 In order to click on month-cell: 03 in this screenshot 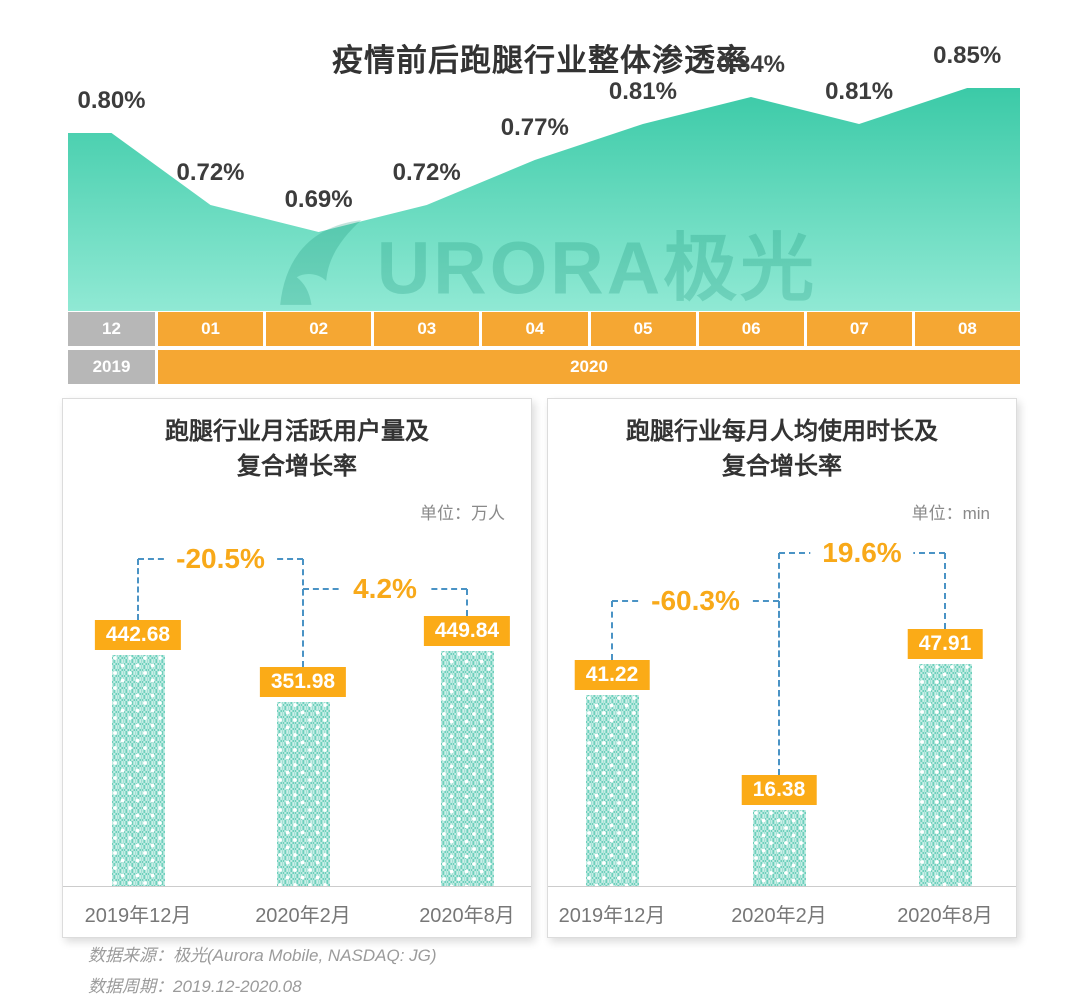, I will do `click(427, 329)`.